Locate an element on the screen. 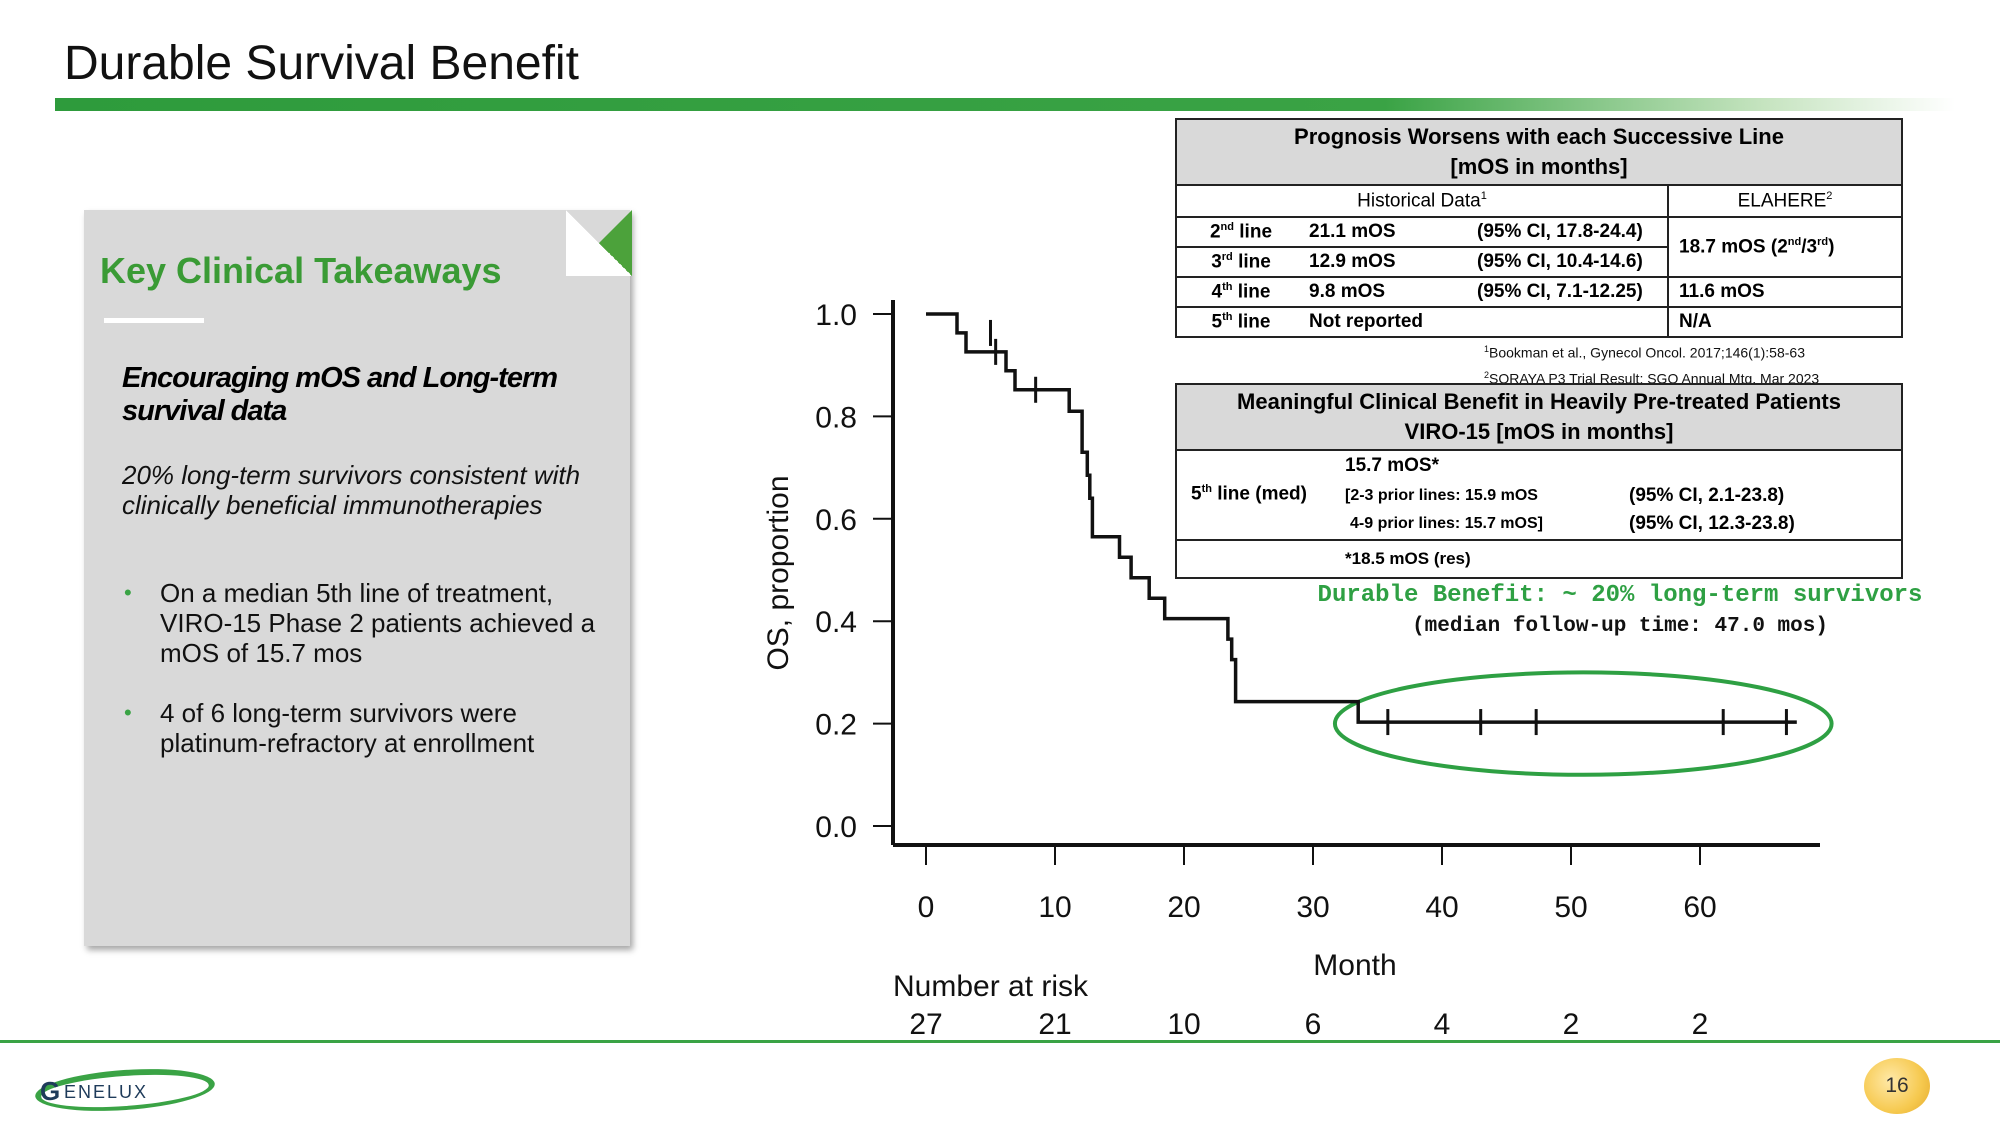  col-historical-label: Historical Data is located at coordinates (1419, 201).